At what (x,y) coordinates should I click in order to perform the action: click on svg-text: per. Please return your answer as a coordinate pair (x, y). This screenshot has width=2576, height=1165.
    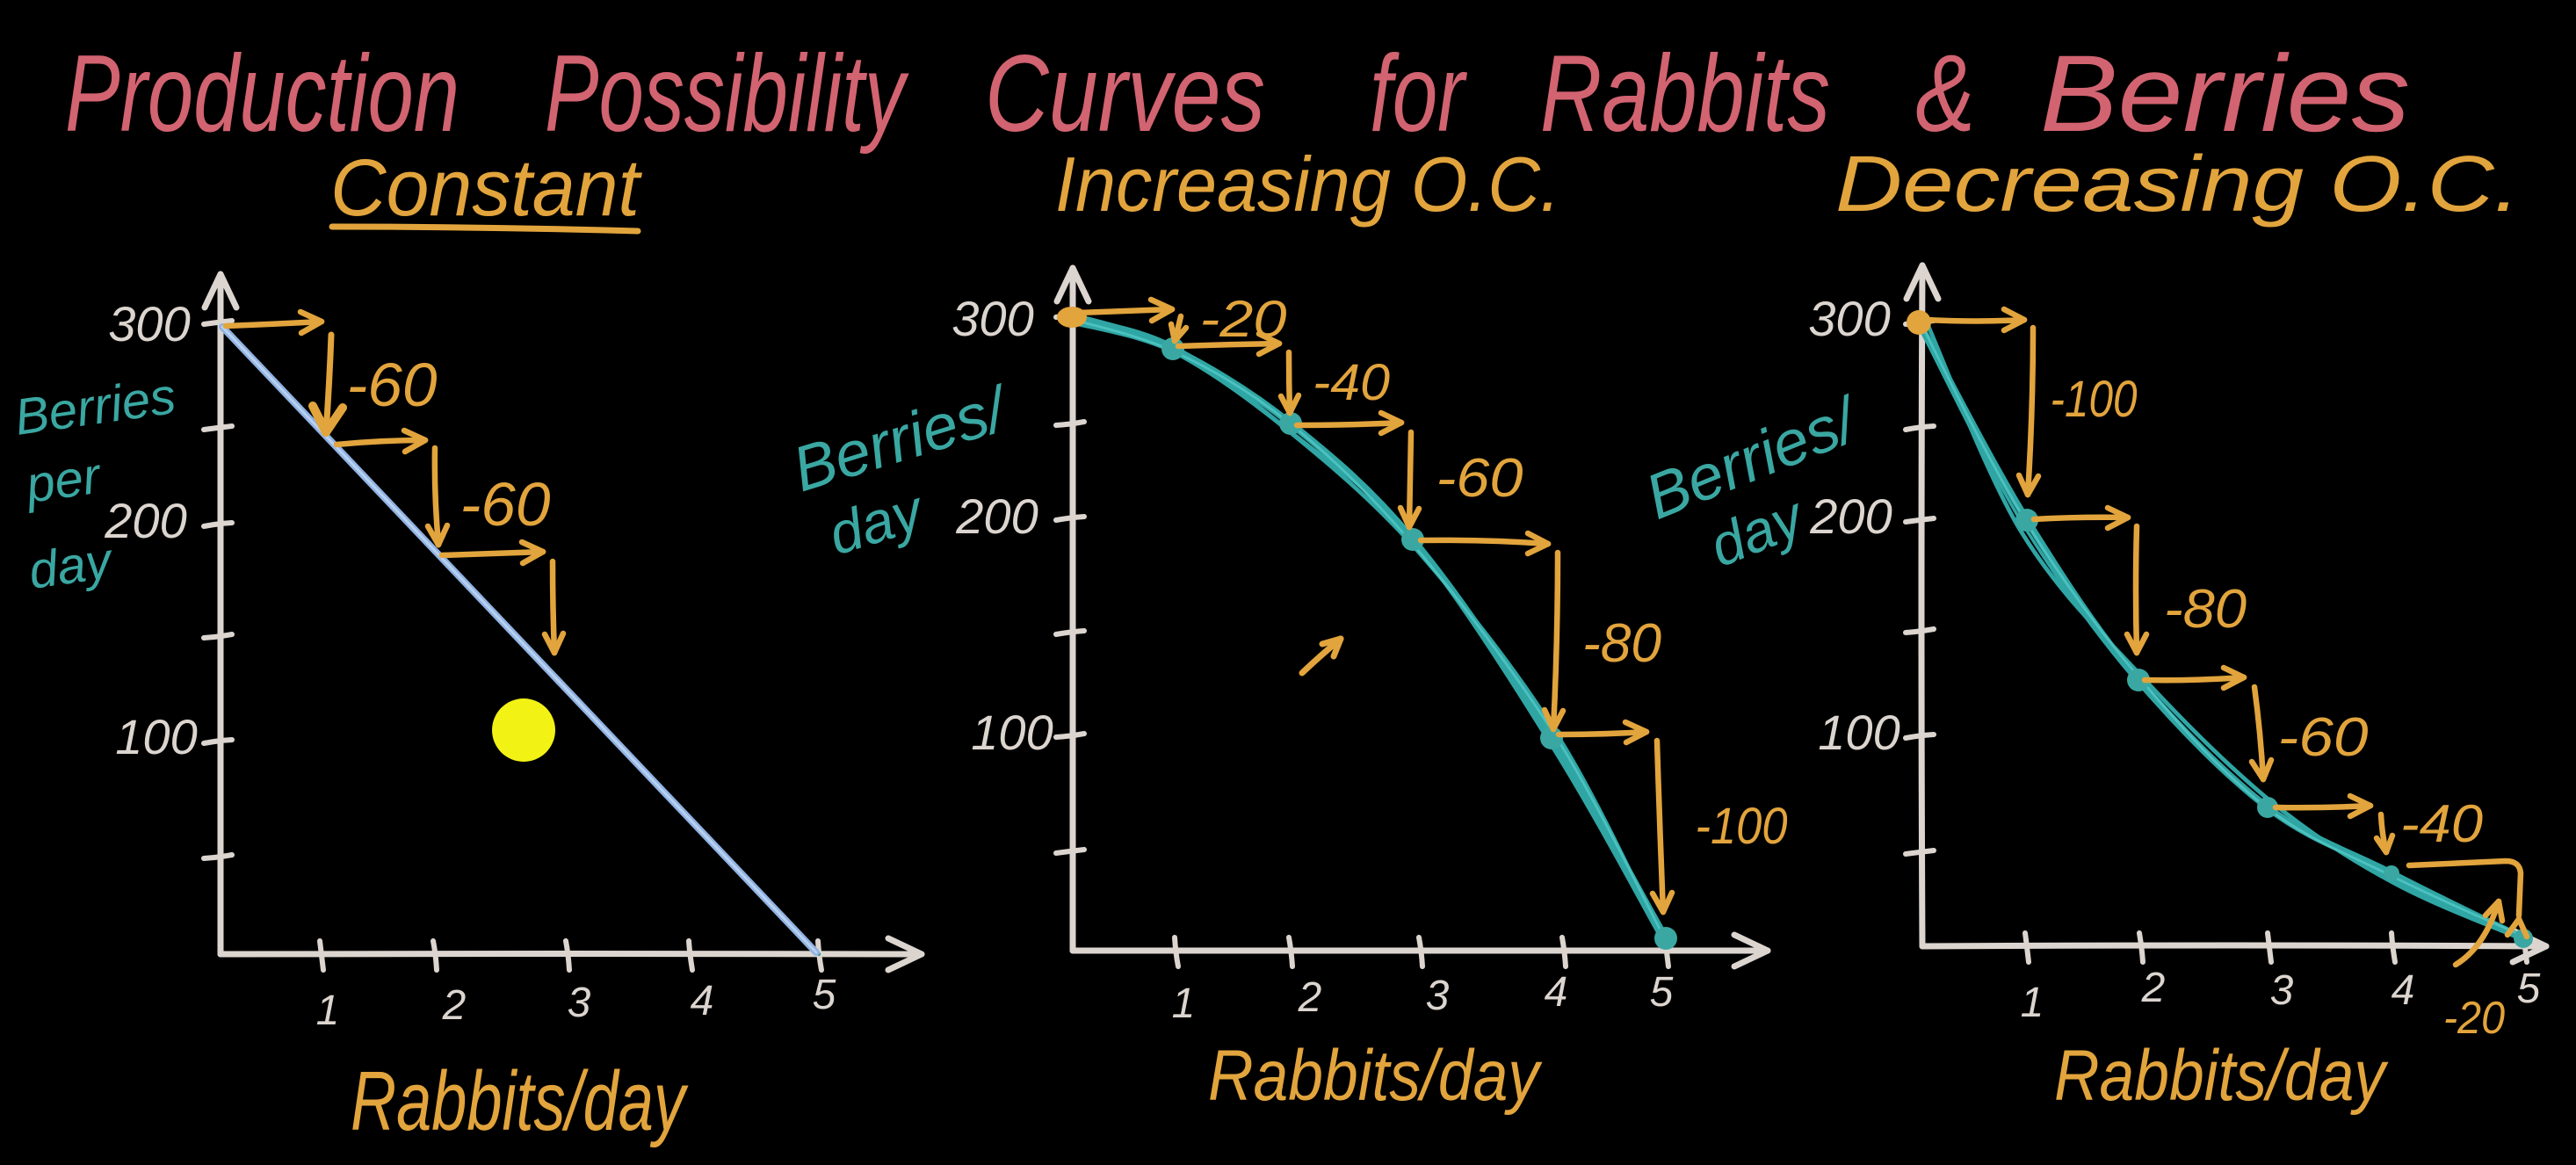
    Looking at the image, I should click on (63, 480).